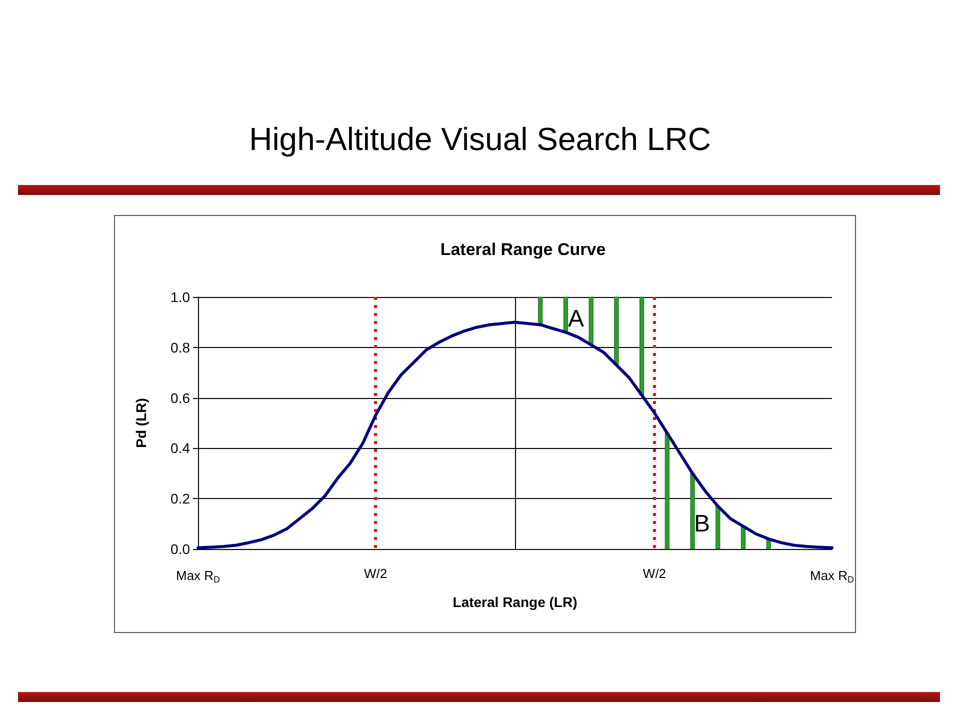  I want to click on y-tick-label: 1.0, so click(180, 297).